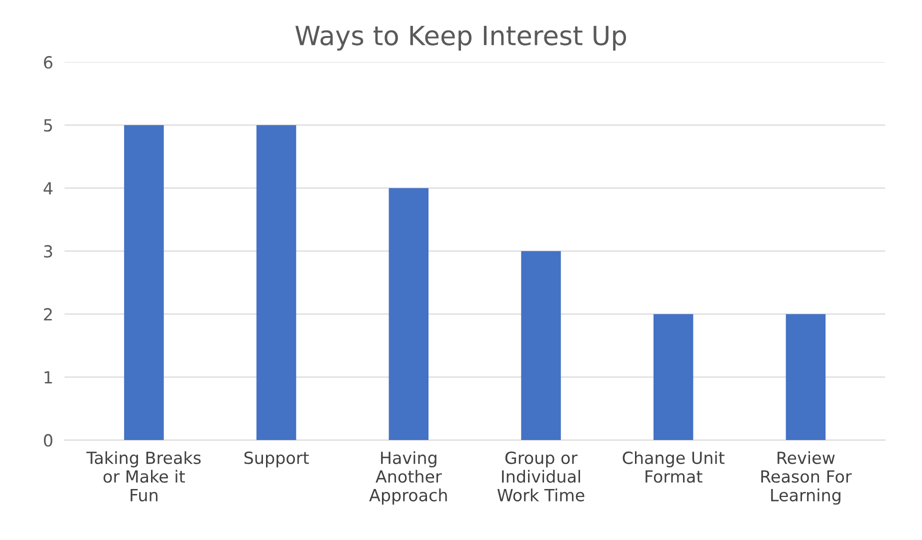 The width and height of the screenshot is (922, 540). Describe the element at coordinates (48, 62) in the screenshot. I see `y-tick-label: 6` at that location.